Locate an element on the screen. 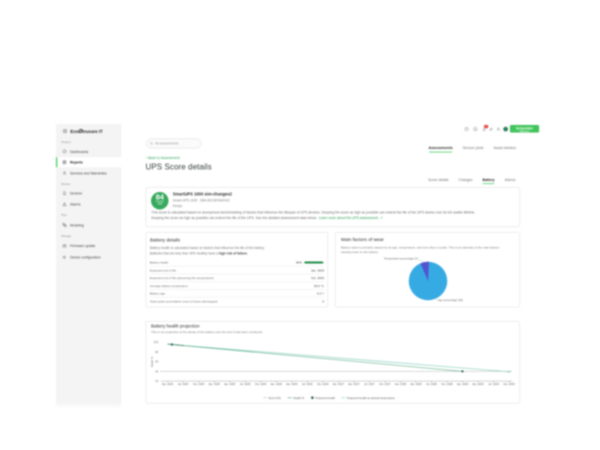 The height and width of the screenshot is (450, 600). svg-text: Apr. 2024 is located at coordinates (168, 384).